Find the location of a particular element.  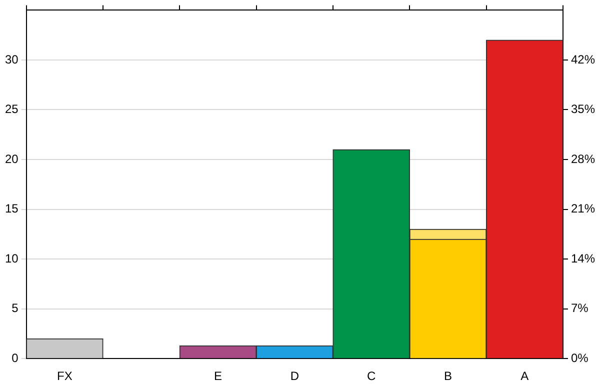

y-tick-label: 10 is located at coordinates (11, 258).